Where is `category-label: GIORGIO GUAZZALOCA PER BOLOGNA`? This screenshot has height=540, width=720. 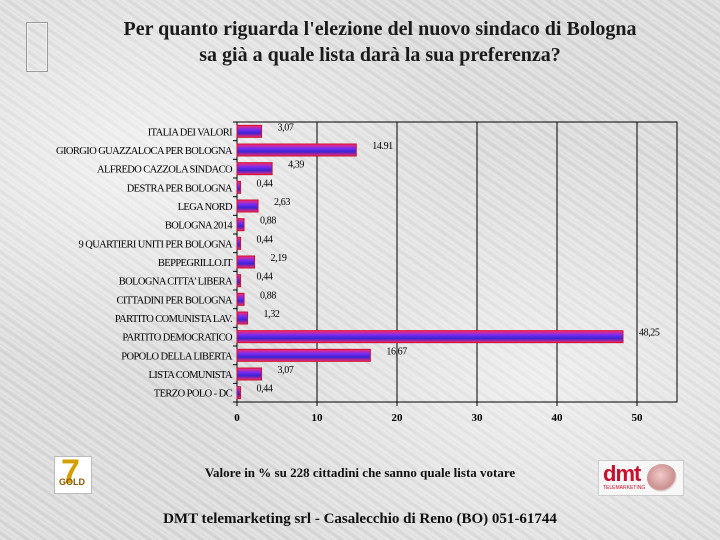
category-label: GIORGIO GUAZZALOCA PER BOLOGNA is located at coordinates (144, 151).